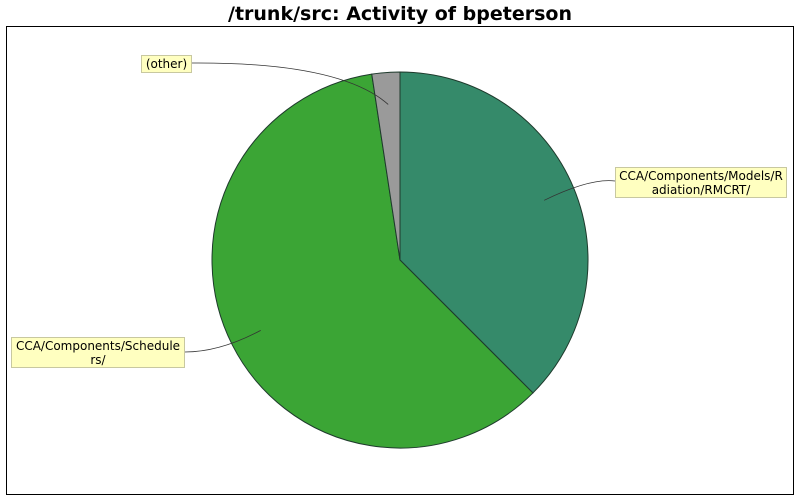 The width and height of the screenshot is (800, 500). I want to click on slice-label-schedulers: CCA/Components/Schedule rs/, so click(98, 352).